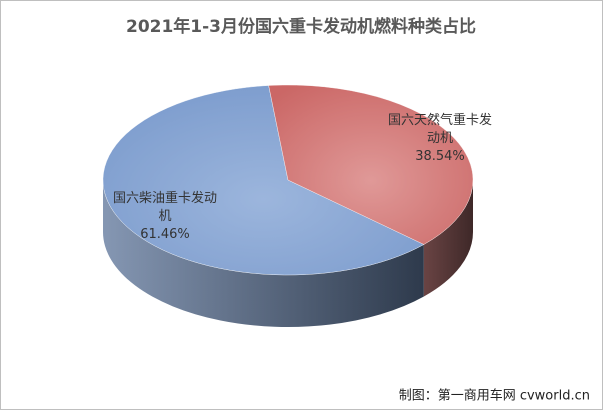 The height and width of the screenshot is (410, 603). I want to click on category-label: 国六柴油重卡发动机, so click(165, 207).